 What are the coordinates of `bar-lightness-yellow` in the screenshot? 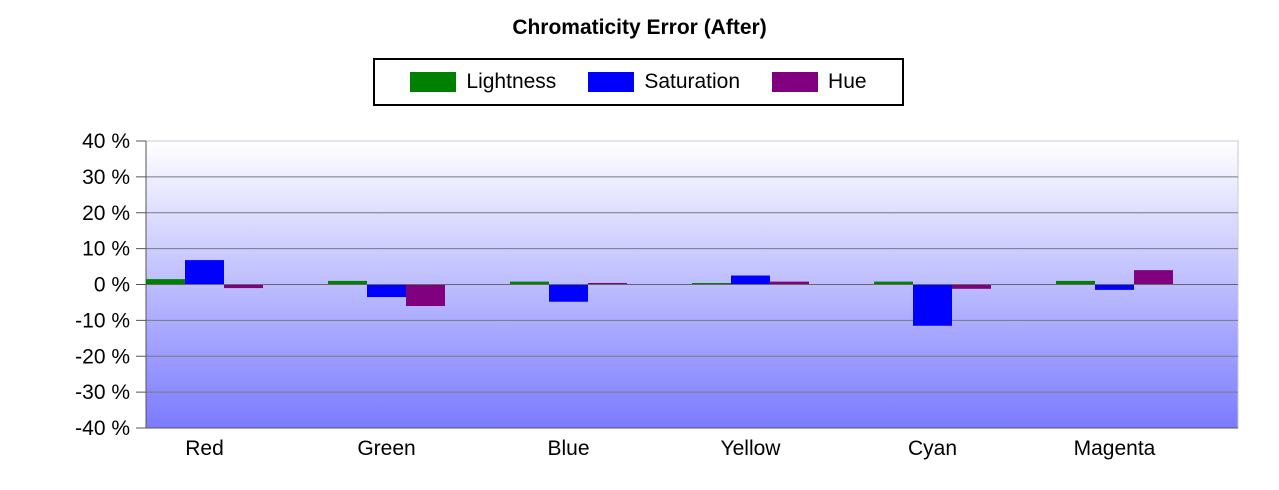 It's located at (711, 284).